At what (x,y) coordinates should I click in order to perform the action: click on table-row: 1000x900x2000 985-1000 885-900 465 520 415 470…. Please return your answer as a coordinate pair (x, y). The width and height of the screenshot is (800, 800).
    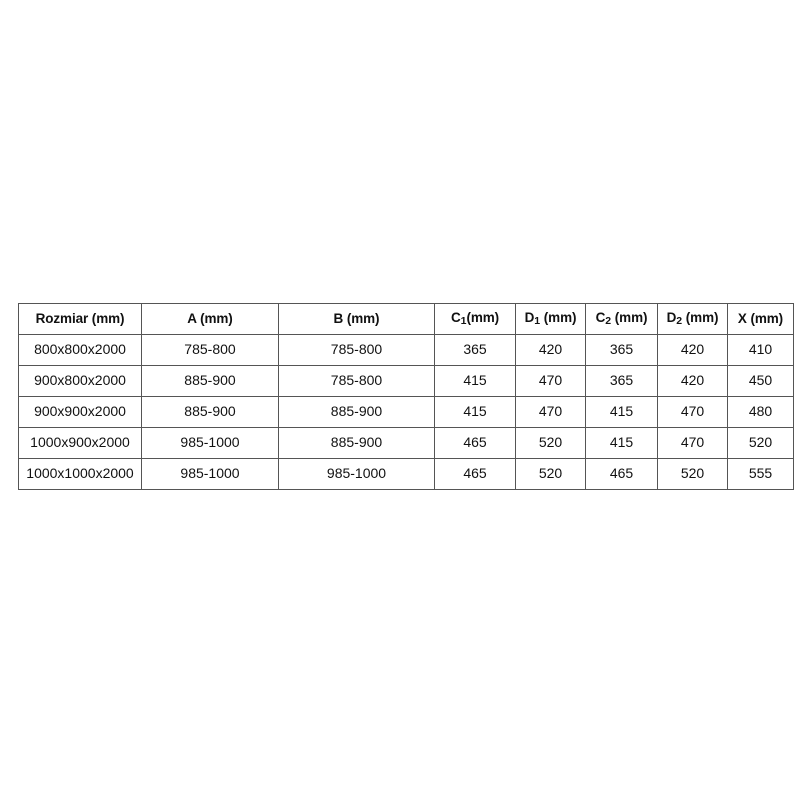
    Looking at the image, I should click on (406, 443).